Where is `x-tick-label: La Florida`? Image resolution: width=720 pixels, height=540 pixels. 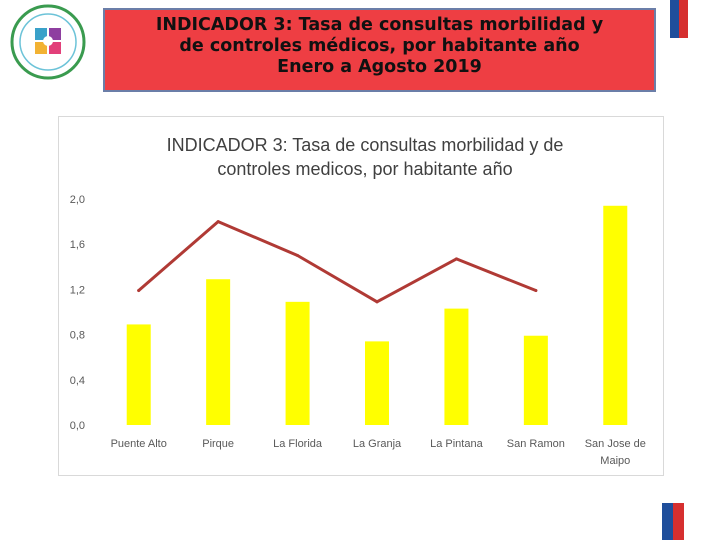 x-tick-label: La Florida is located at coordinates (298, 444).